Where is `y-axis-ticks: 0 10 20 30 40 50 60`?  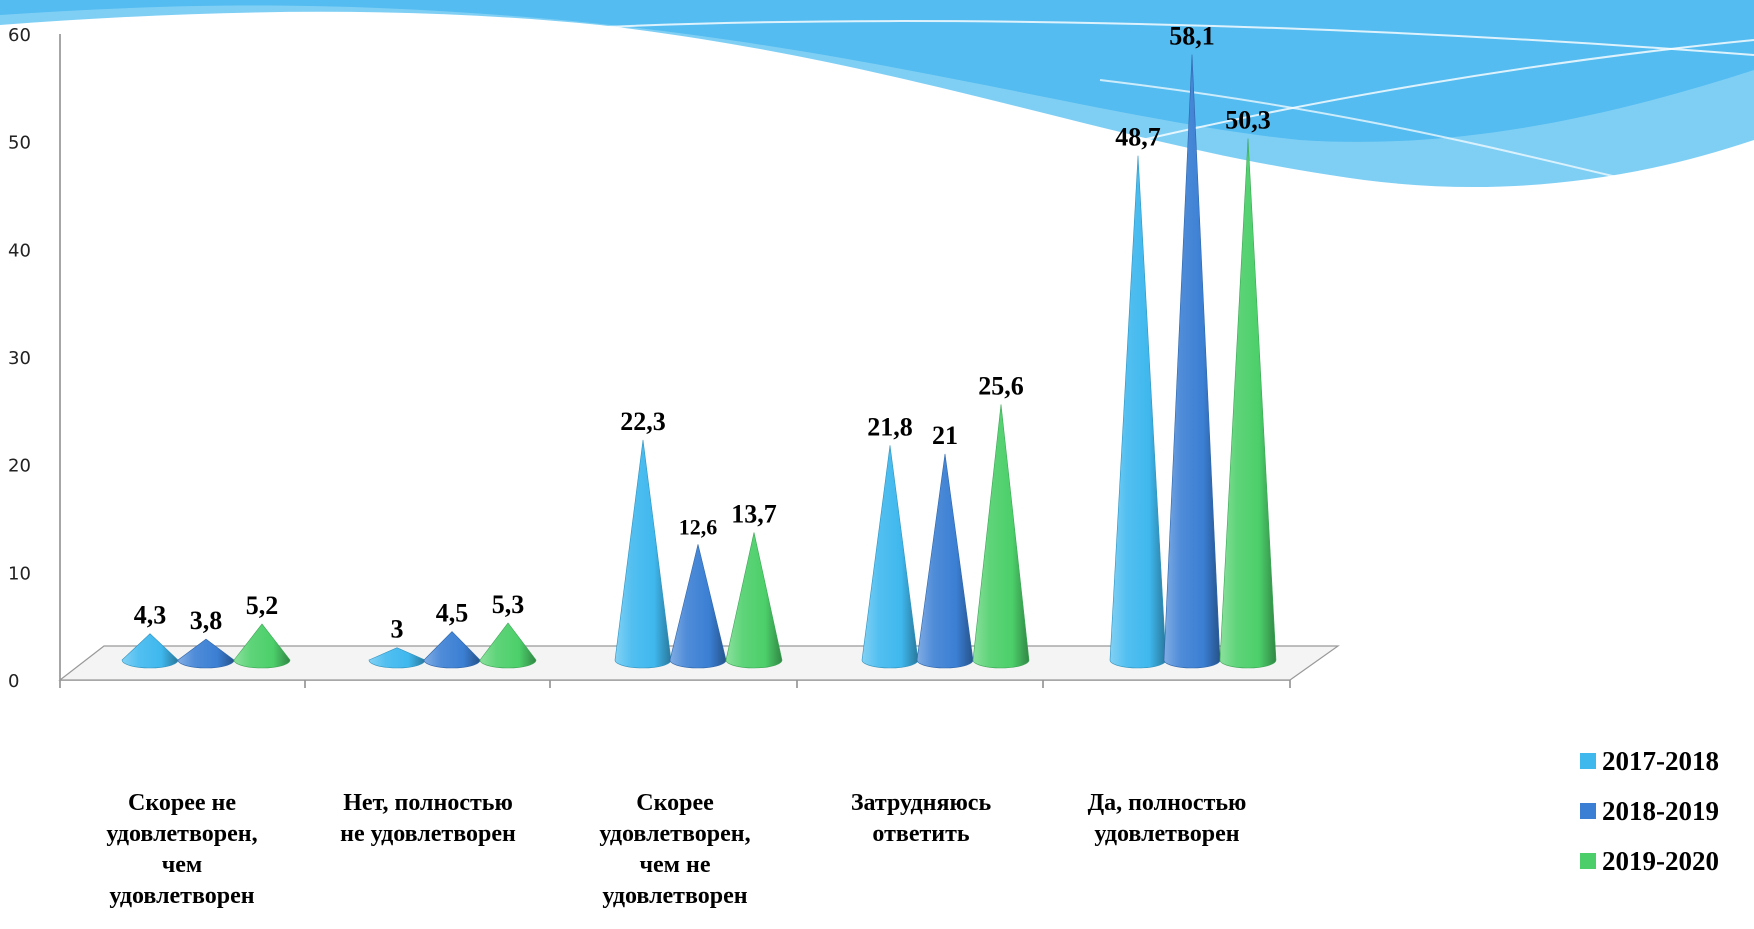
y-axis-ticks: 0 10 20 30 40 50 60 is located at coordinates (19, 358).